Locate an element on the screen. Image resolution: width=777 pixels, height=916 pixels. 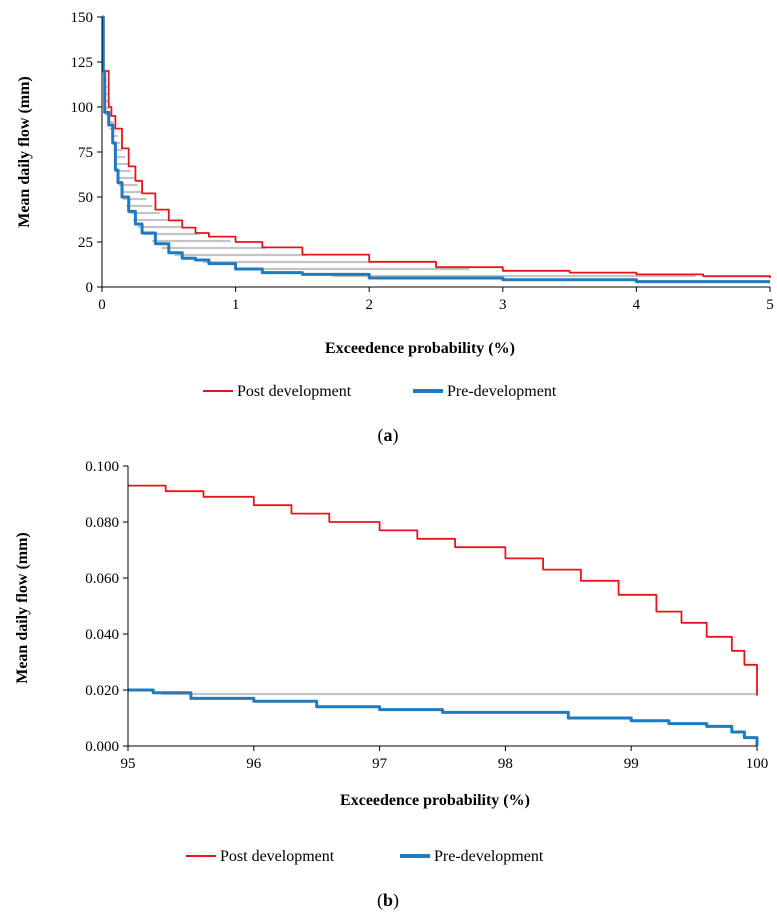
chart-b-x-tick-label: 99 is located at coordinates (631, 764).